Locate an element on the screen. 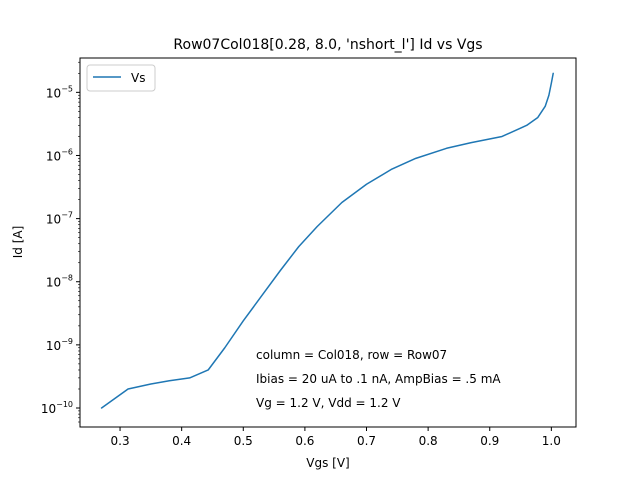  legend-box is located at coordinates (121, 78).